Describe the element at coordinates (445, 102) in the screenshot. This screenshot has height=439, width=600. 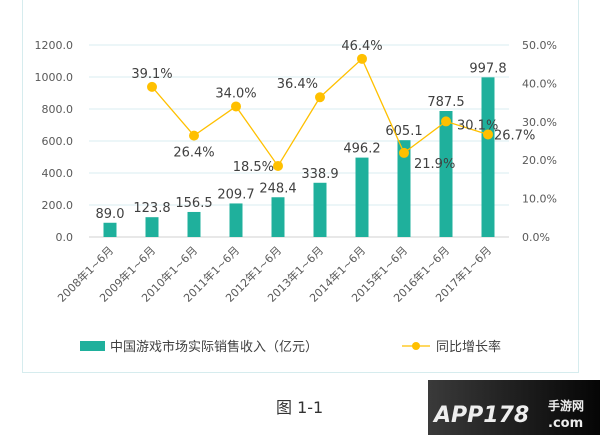
I see `bar-data-label: 787.5` at that location.